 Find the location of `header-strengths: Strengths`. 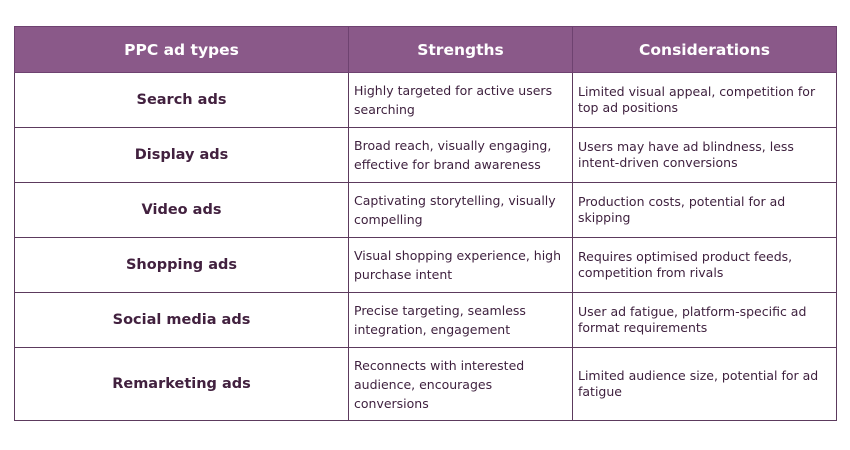

header-strengths: Strengths is located at coordinates (460, 49).